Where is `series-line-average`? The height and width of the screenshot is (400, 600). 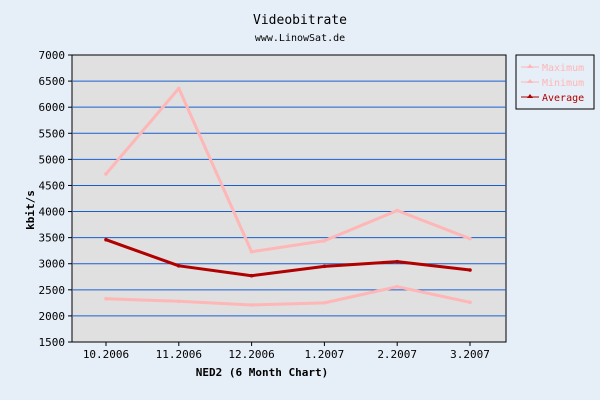
series-line-average is located at coordinates (288, 258).